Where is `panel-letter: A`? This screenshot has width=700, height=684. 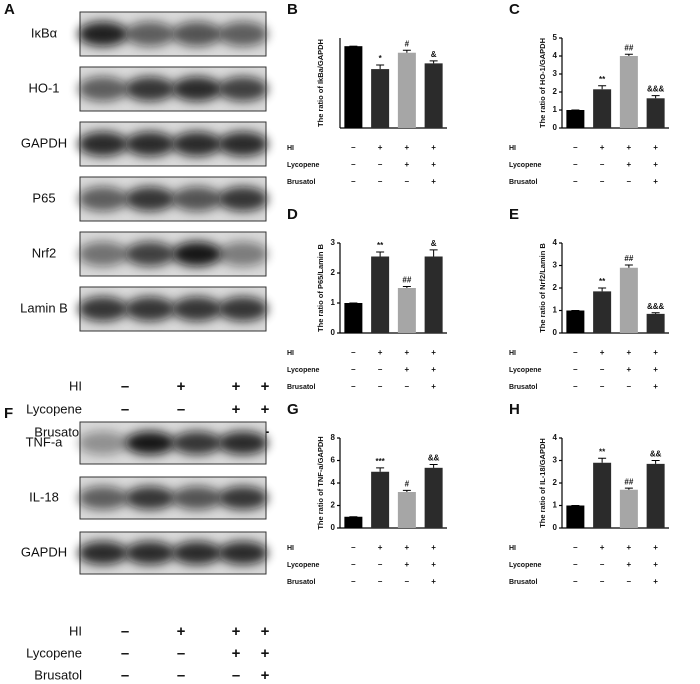
panel-letter: A is located at coordinates (9, 9).